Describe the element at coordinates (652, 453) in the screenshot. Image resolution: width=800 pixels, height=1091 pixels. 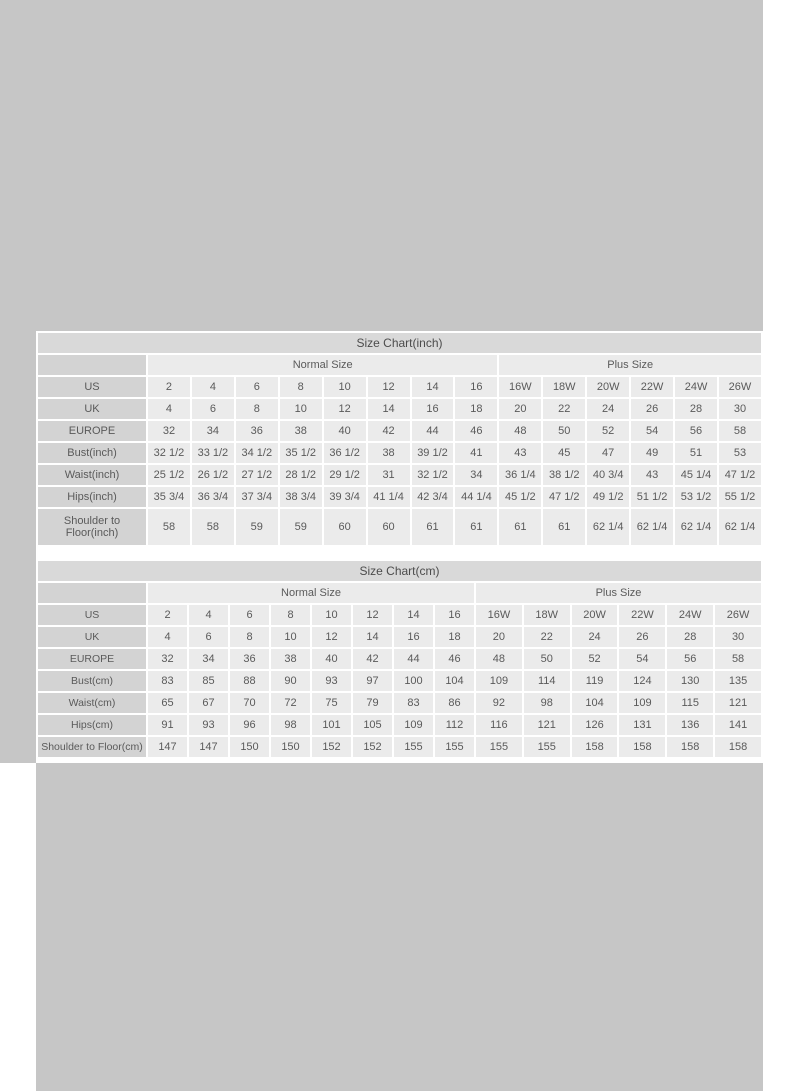
I see `size-cell: 49` at that location.